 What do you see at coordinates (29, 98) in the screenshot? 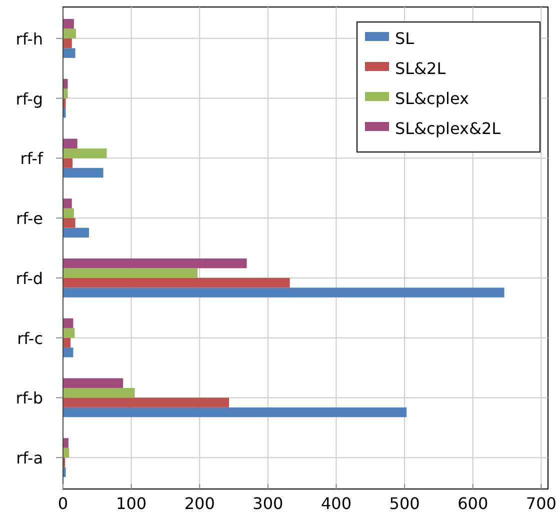
I see `y-tick-label: rf-g` at bounding box center [29, 98].